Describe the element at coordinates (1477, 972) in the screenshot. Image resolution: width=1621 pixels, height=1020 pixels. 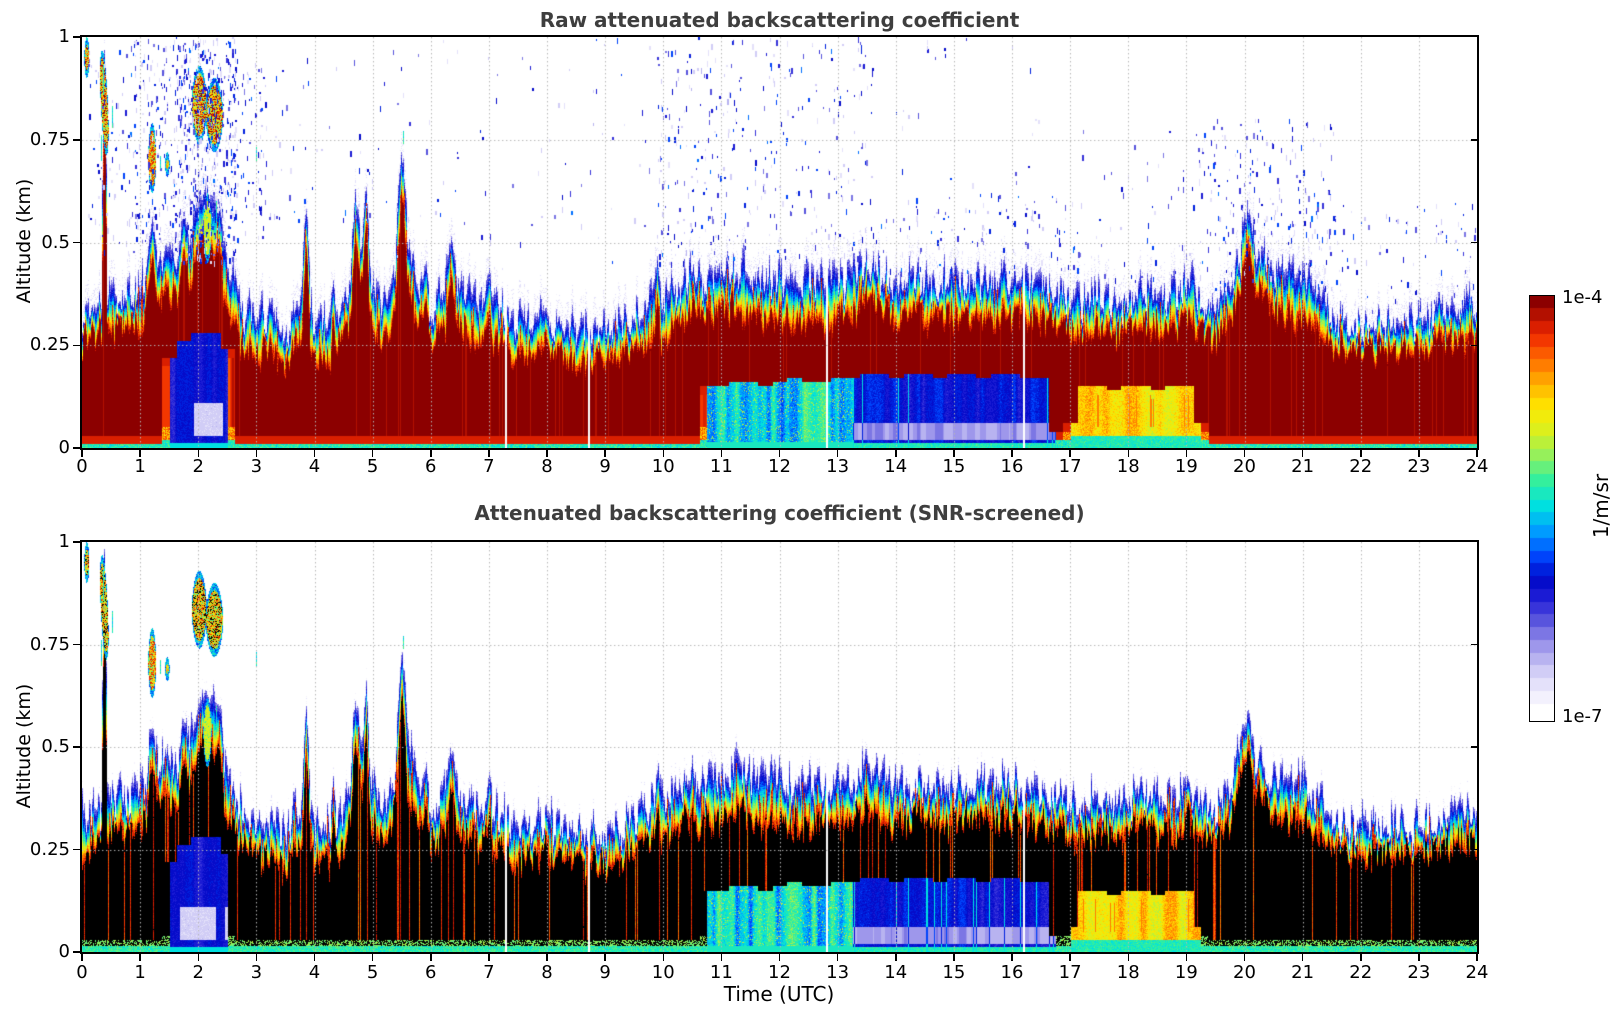
I see `x-tick-label: 24` at that location.